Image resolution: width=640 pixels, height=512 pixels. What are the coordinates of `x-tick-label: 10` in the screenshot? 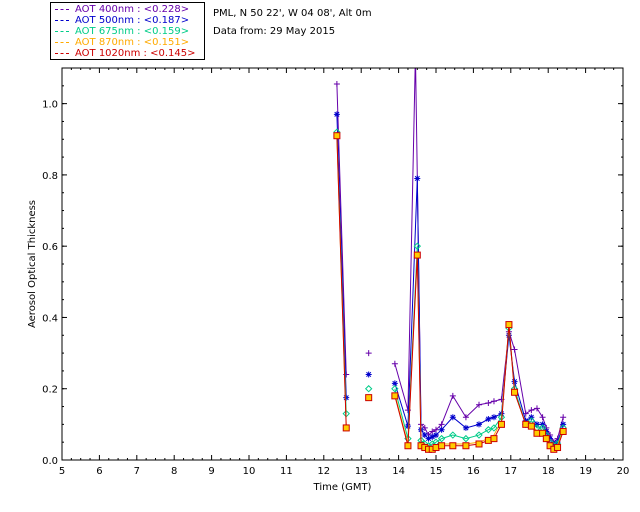 It's located at (249, 471).